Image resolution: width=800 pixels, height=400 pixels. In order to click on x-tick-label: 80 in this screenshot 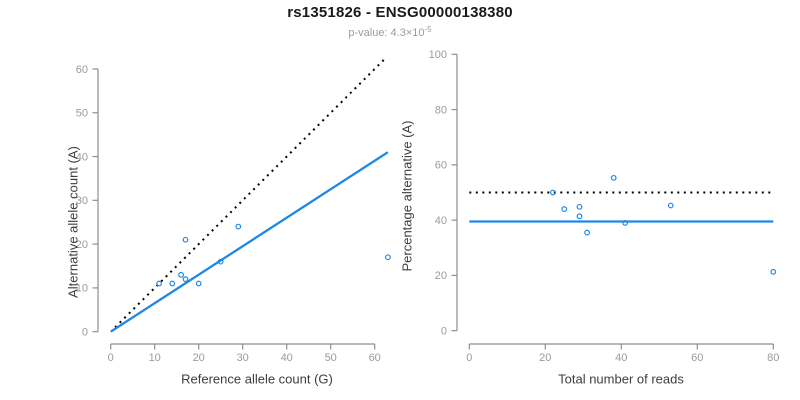, I will do `click(773, 358)`.